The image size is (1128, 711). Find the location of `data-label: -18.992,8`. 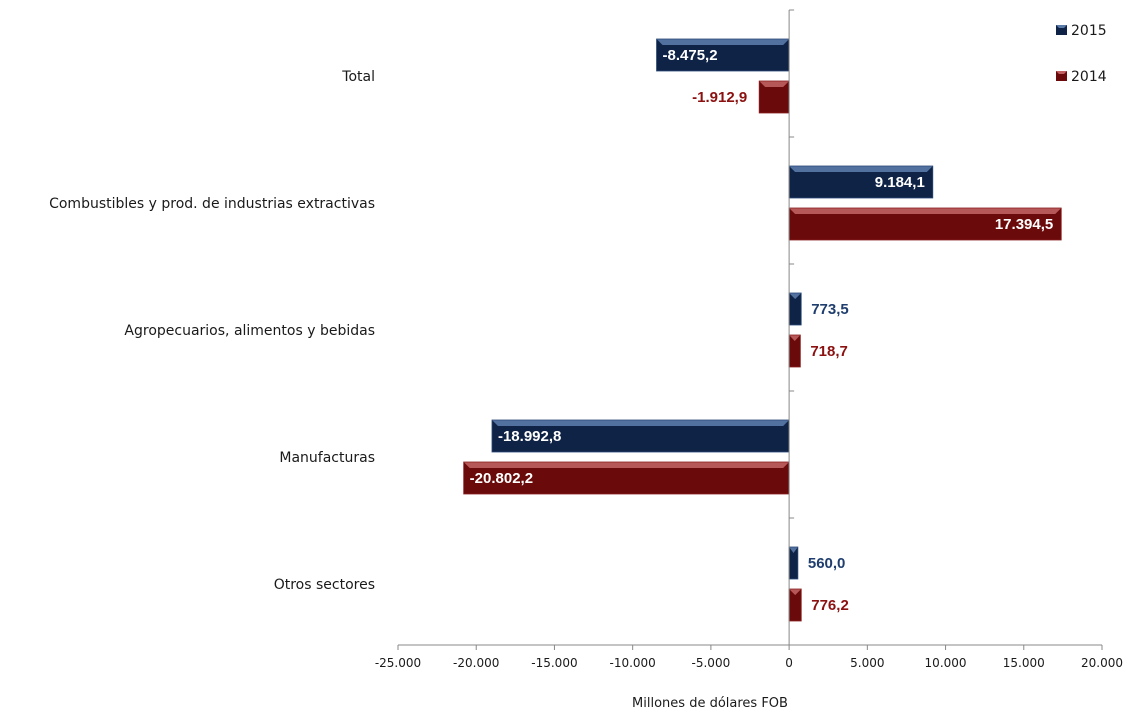

data-label: -18.992,8 is located at coordinates (529, 436).